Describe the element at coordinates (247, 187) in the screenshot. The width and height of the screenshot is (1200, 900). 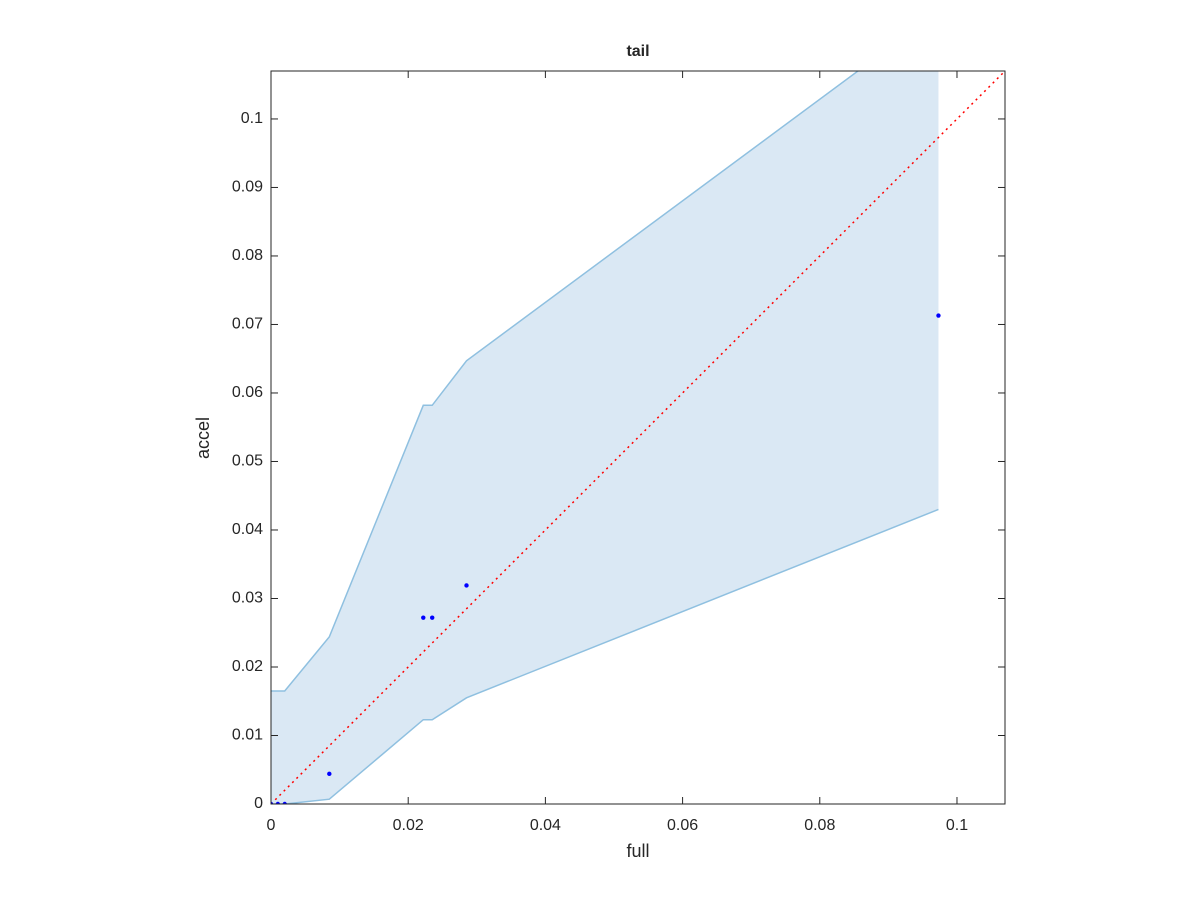
I see `y-tick-label: 0.09` at that location.